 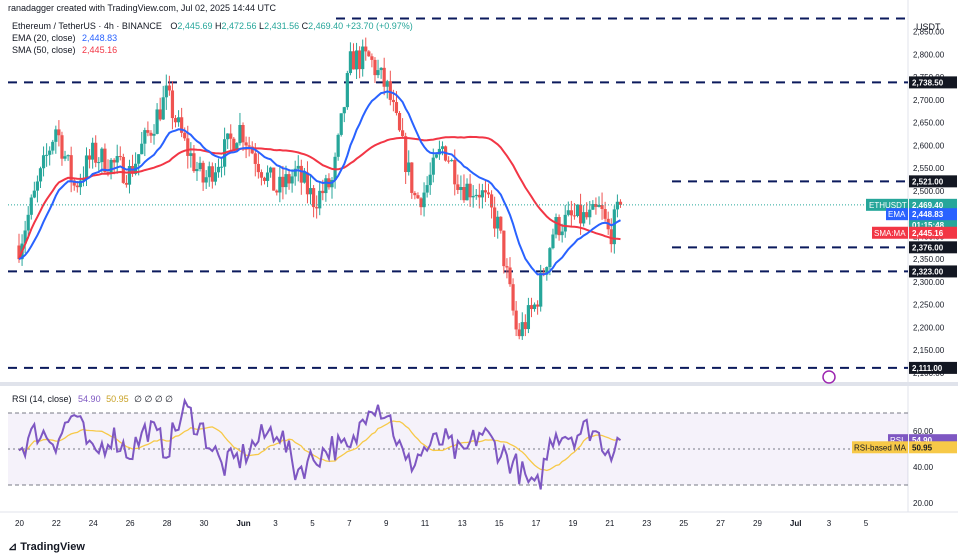 What do you see at coordinates (262, 26) in the screenshot?
I see `ohlc-l-label: L` at bounding box center [262, 26].